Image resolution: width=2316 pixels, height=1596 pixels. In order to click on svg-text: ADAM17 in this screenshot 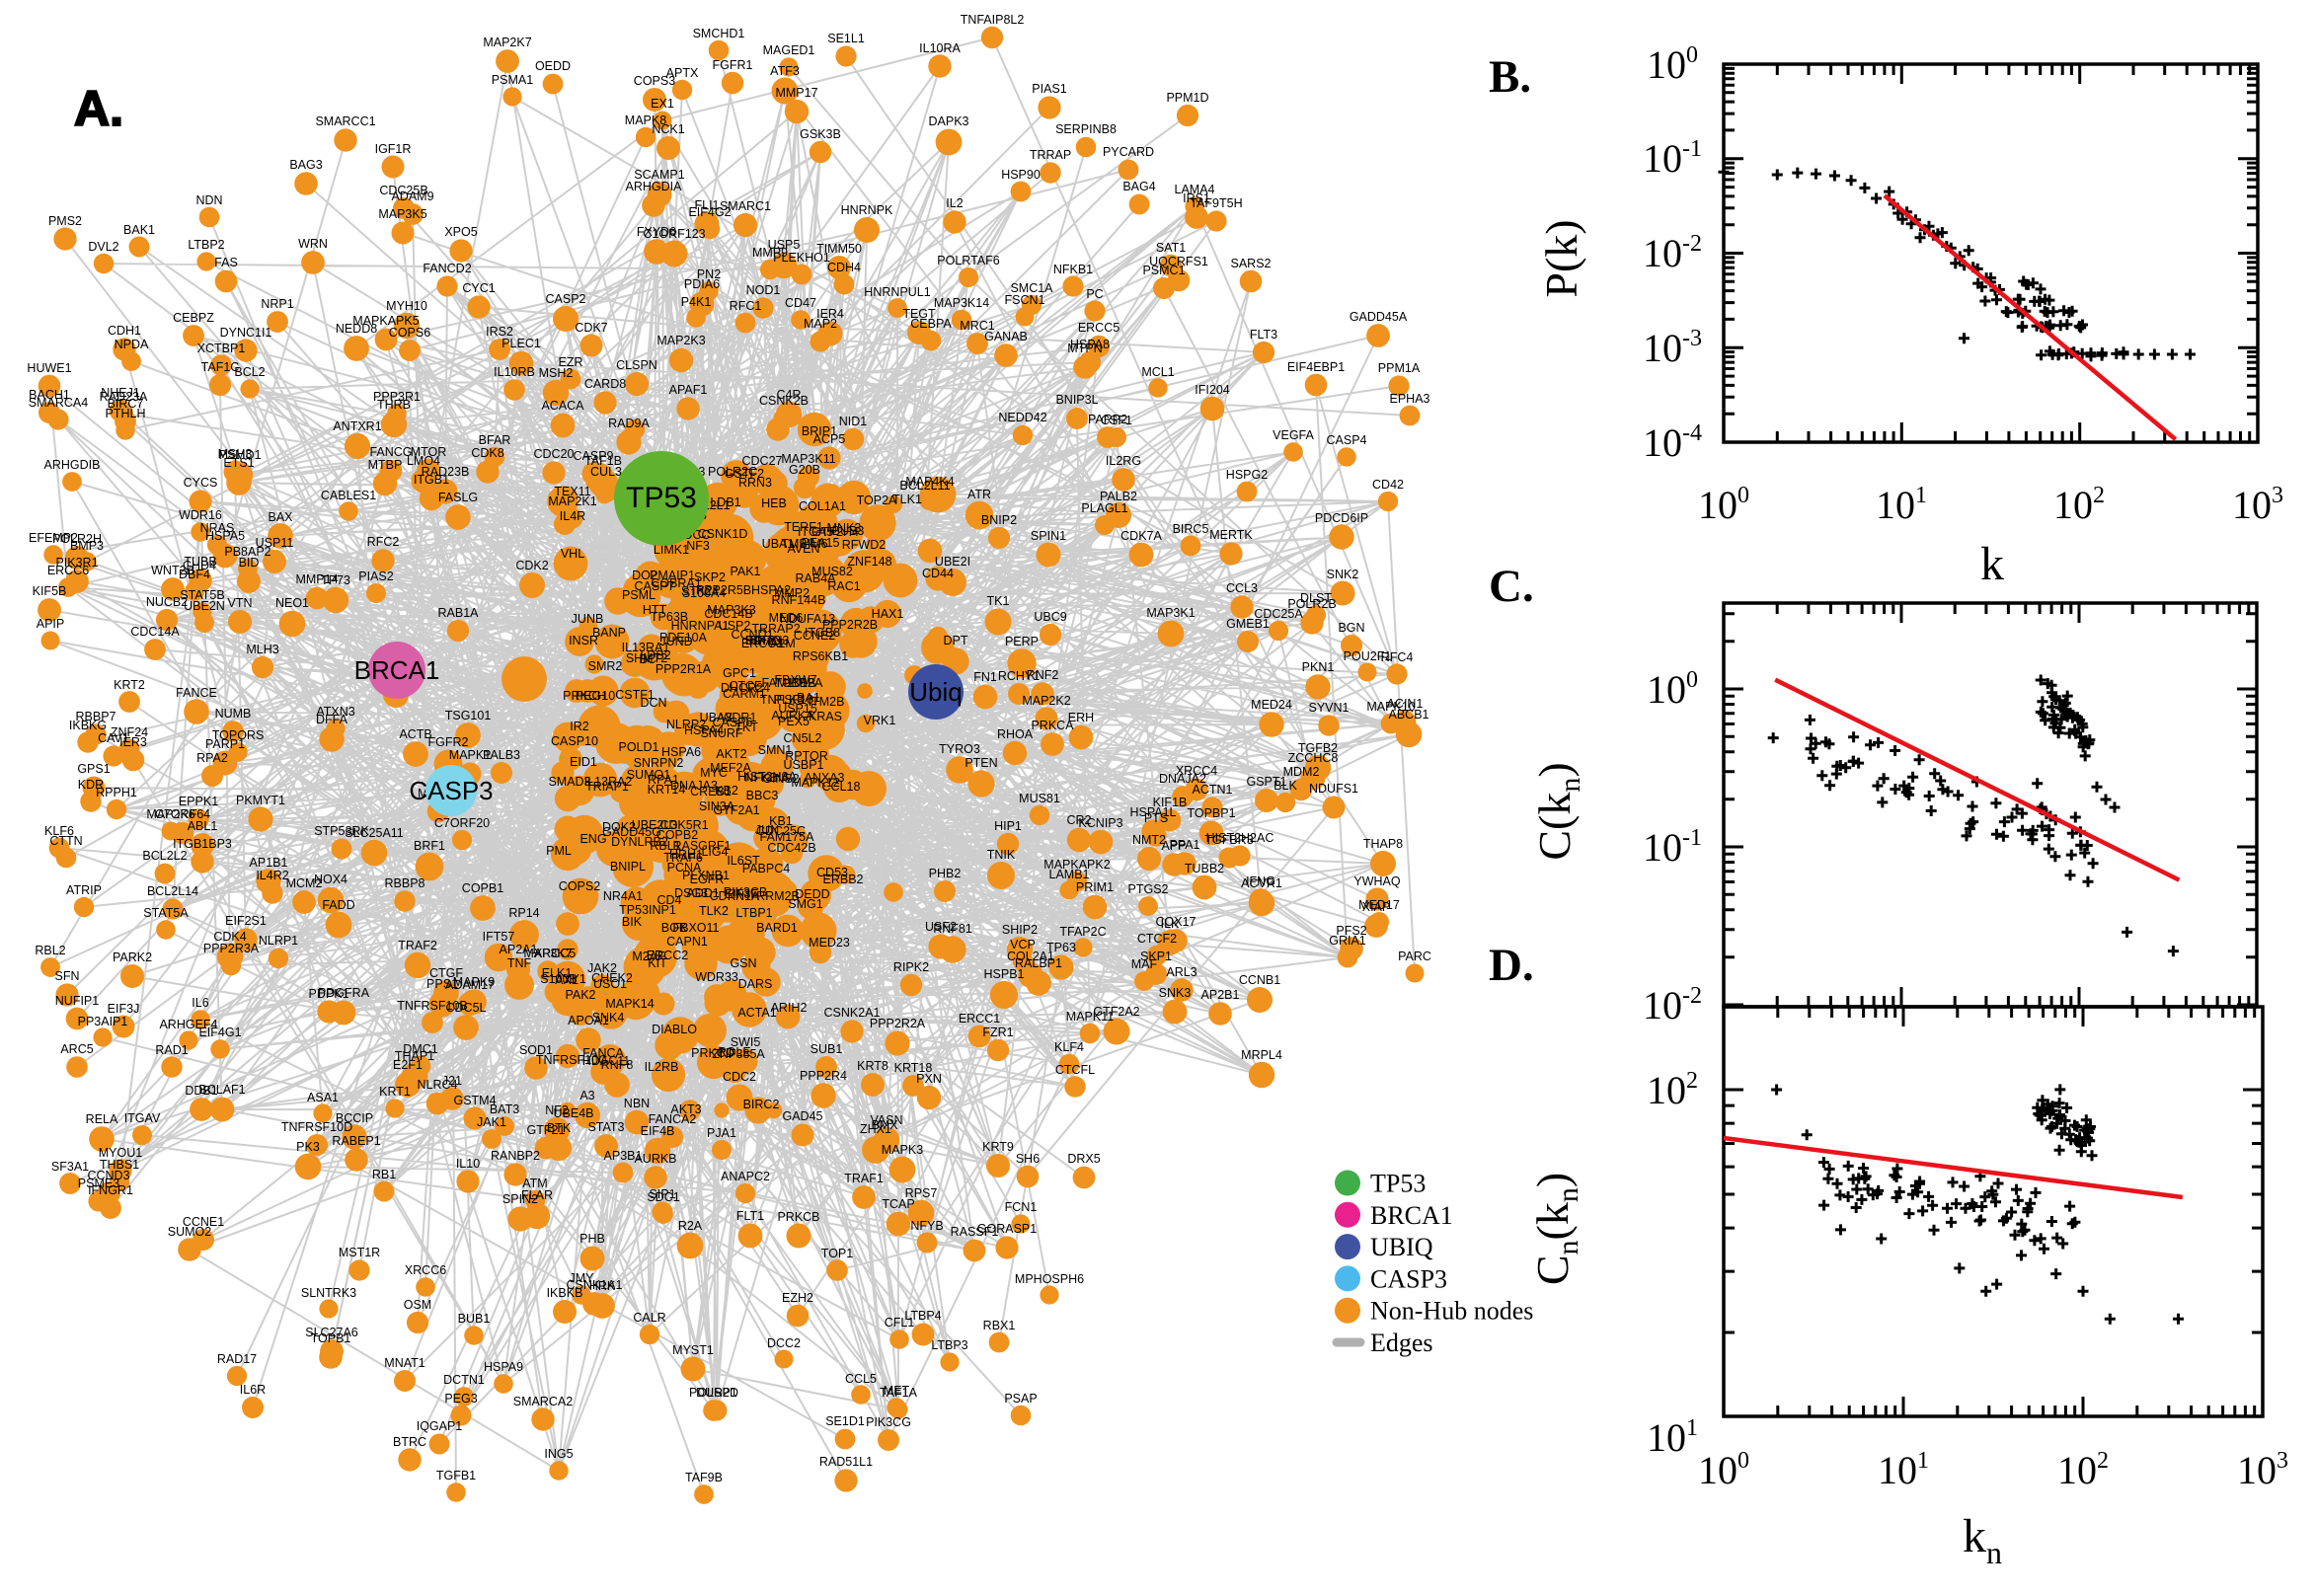, I will do `click(470, 985)`.